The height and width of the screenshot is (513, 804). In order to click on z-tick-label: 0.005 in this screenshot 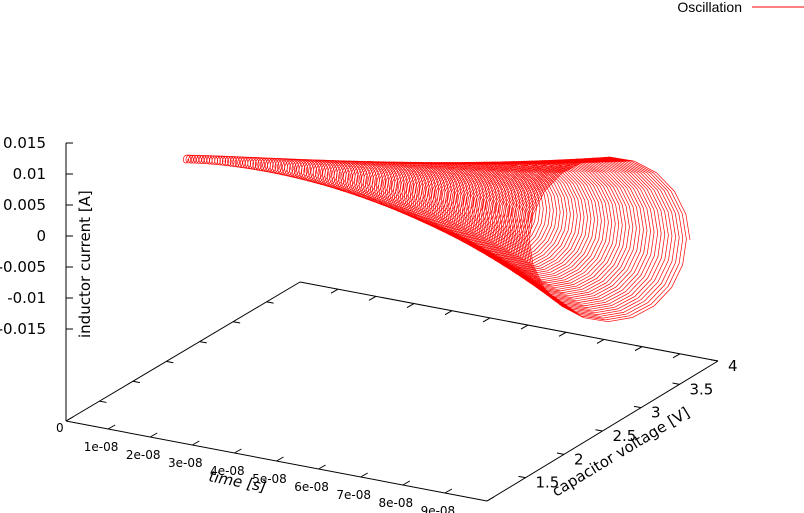, I will do `click(24, 205)`.